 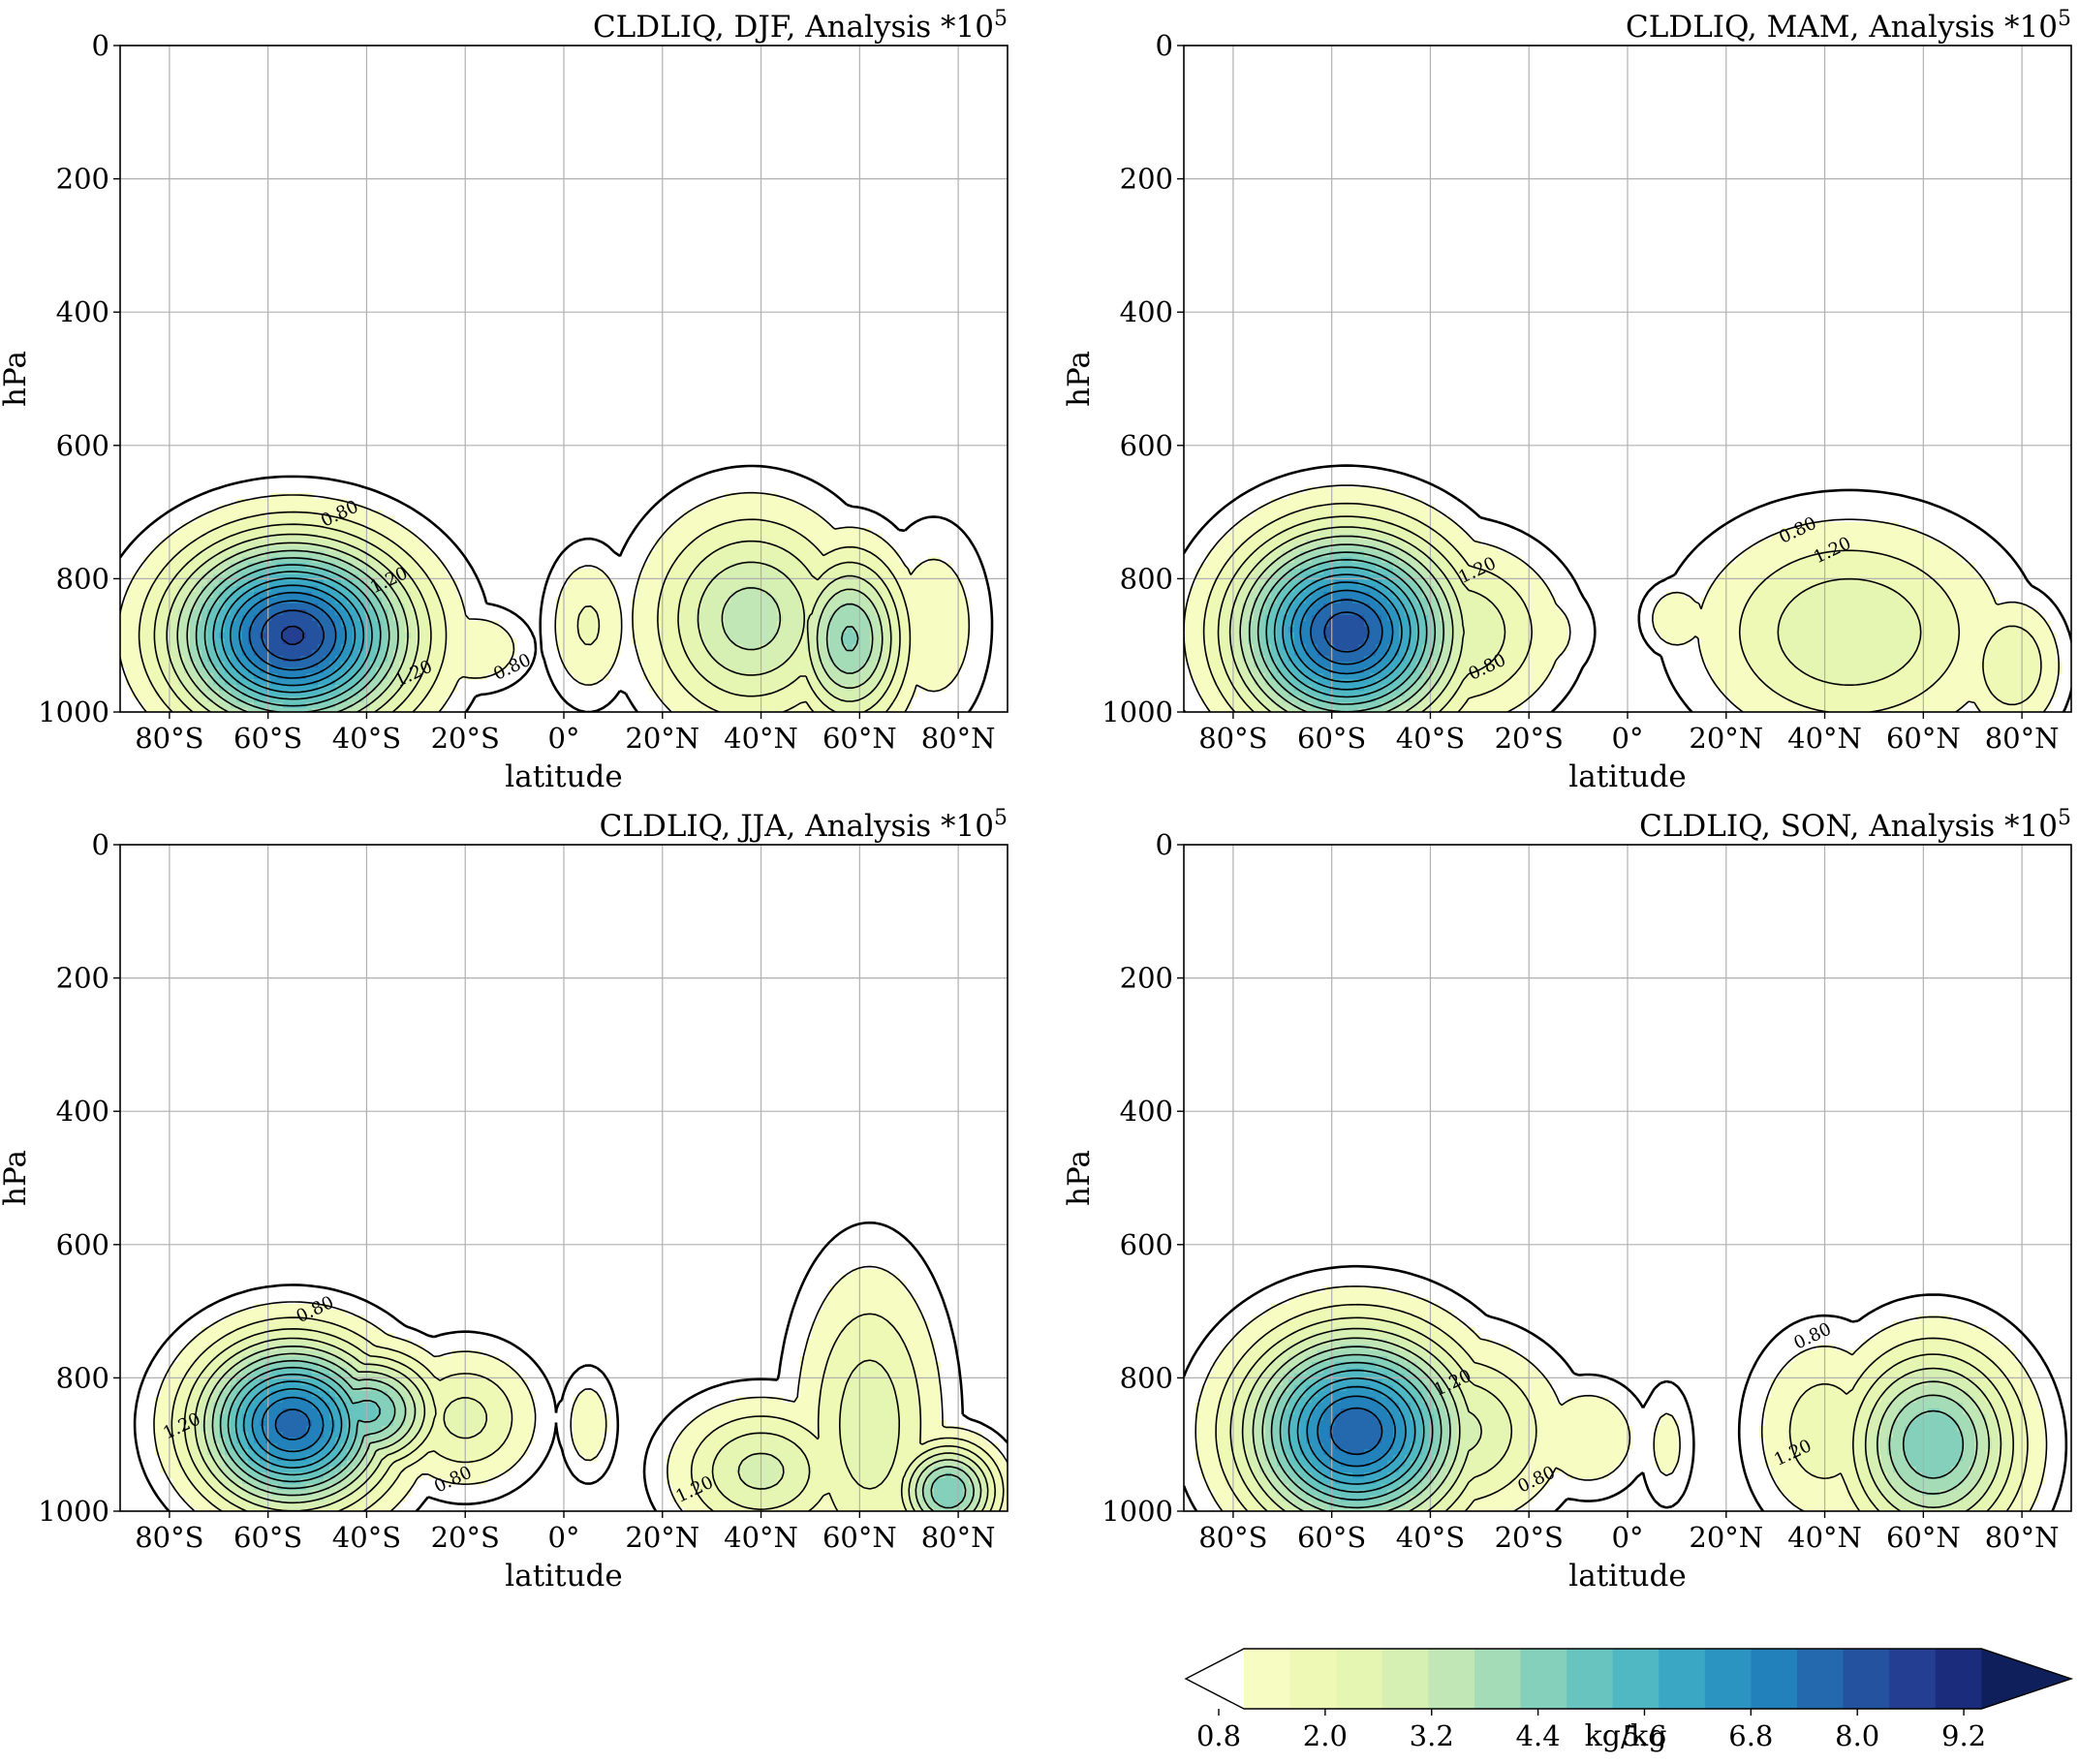 What do you see at coordinates (793, 27) in the screenshot?
I see `chart-title-main: CLDLIQ, DJF, Analysis *10` at bounding box center [793, 27].